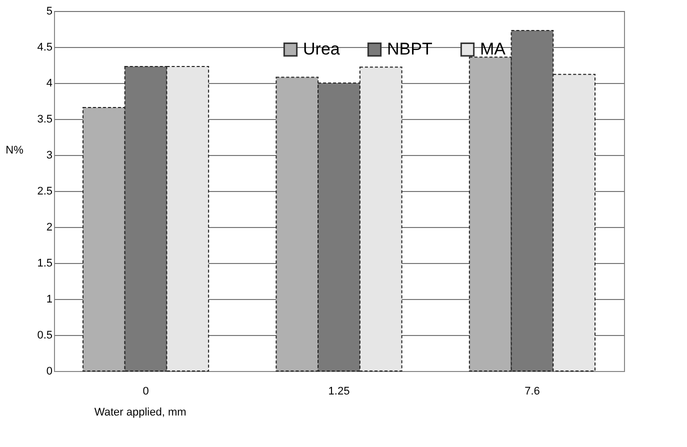 Image resolution: width=687 pixels, height=447 pixels. Describe the element at coordinates (44, 192) in the screenshot. I see `y-tick-label: 2.5` at that location.